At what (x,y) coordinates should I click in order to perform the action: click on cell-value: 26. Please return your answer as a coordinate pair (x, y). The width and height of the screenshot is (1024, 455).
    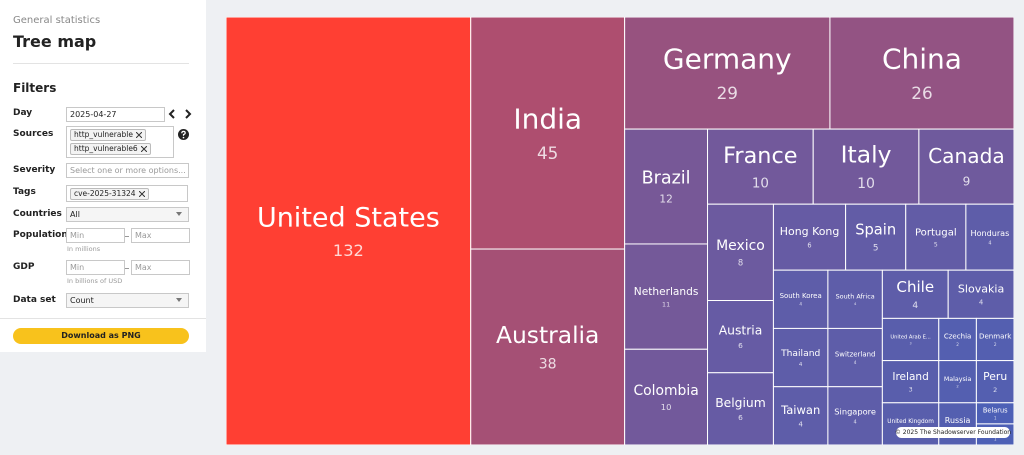
    Looking at the image, I should click on (921, 93).